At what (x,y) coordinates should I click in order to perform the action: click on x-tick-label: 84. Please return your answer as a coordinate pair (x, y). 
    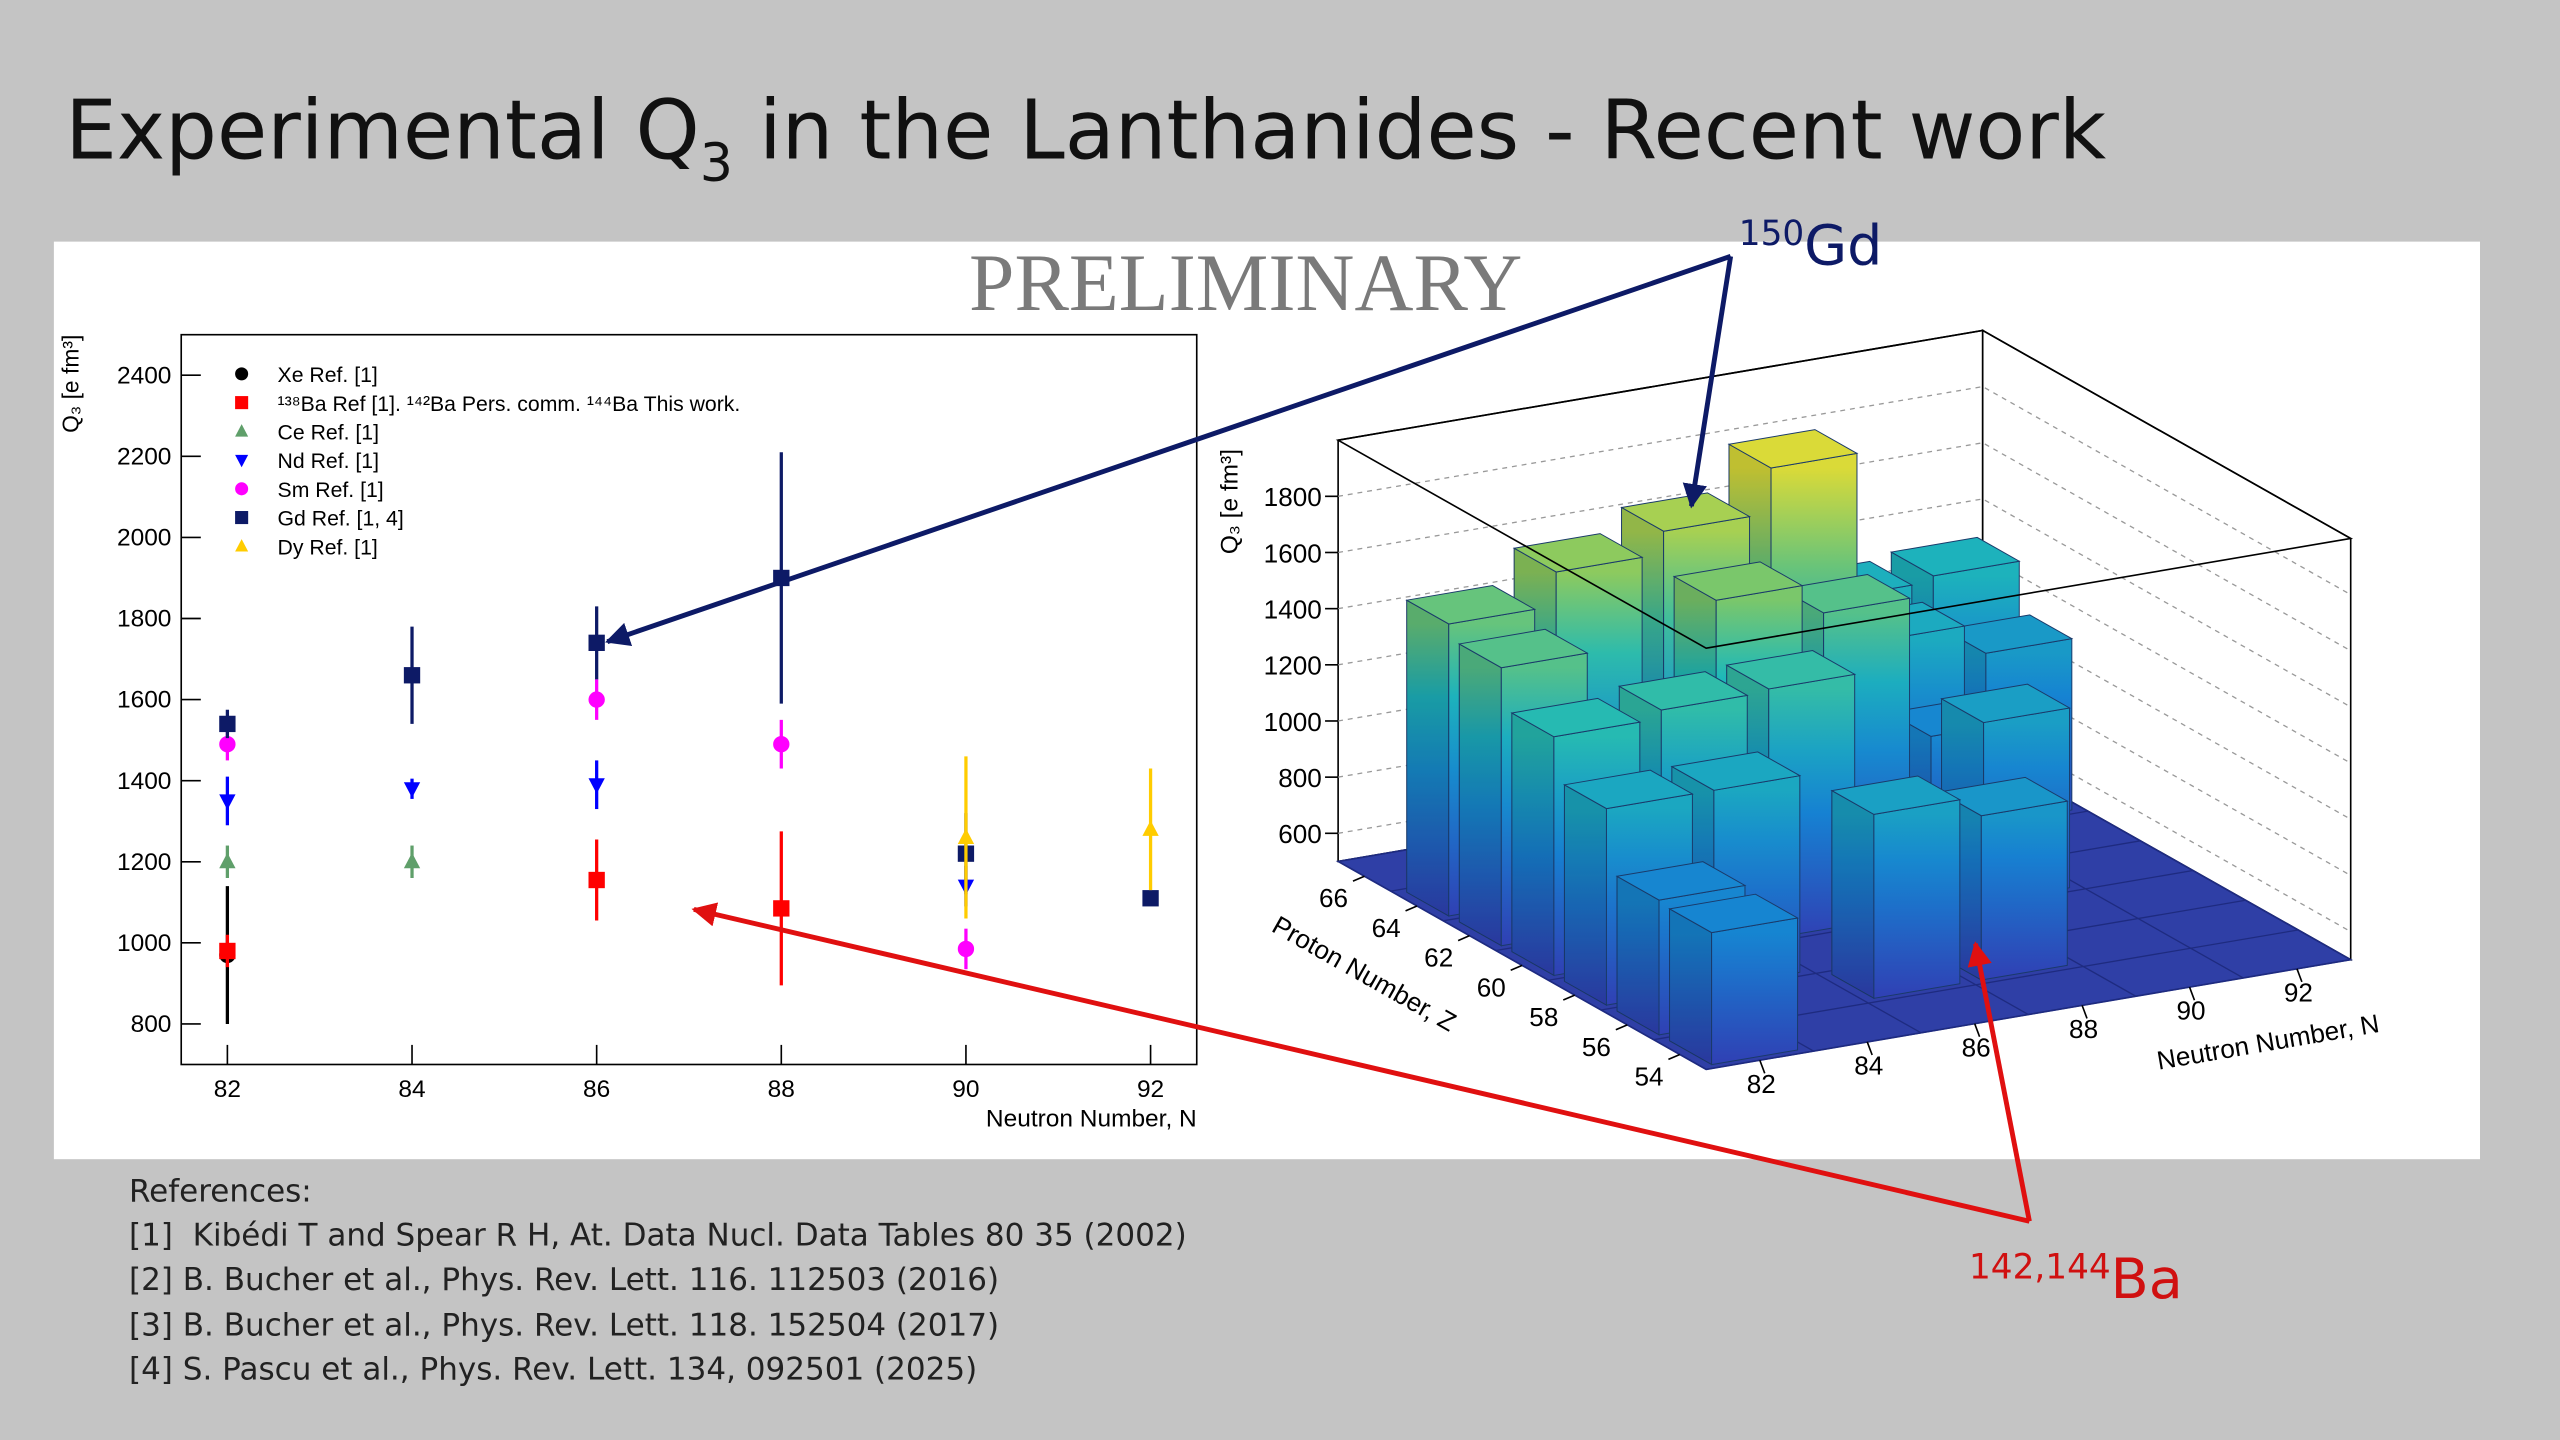
    Looking at the image, I should click on (1868, 1066).